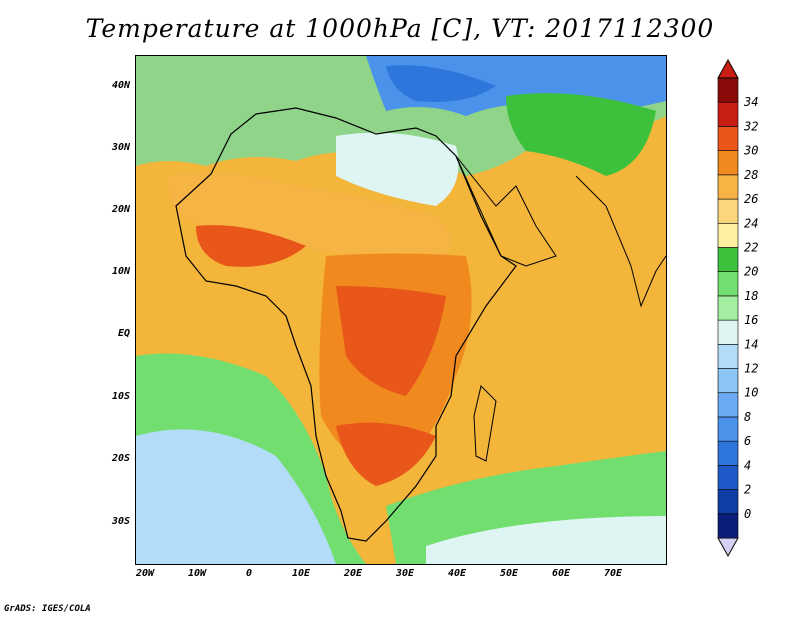  Describe the element at coordinates (386, 454) in the screenshot. I see `field-southern-africa-hot` at that location.